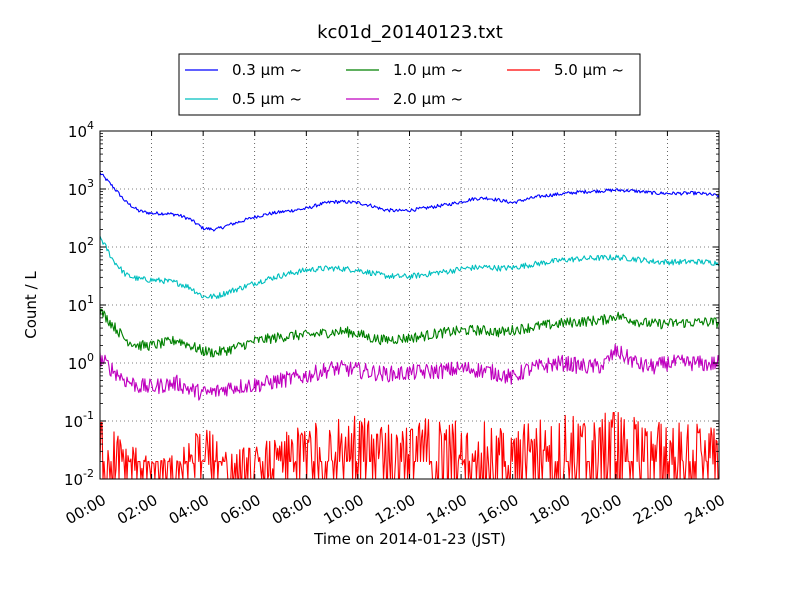  I want to click on legend: 0.3 μm ~ 0.5 μm ~ 1.0 μm ~ 2.0 μm ~ 5.0 μm ~, so click(409, 84).